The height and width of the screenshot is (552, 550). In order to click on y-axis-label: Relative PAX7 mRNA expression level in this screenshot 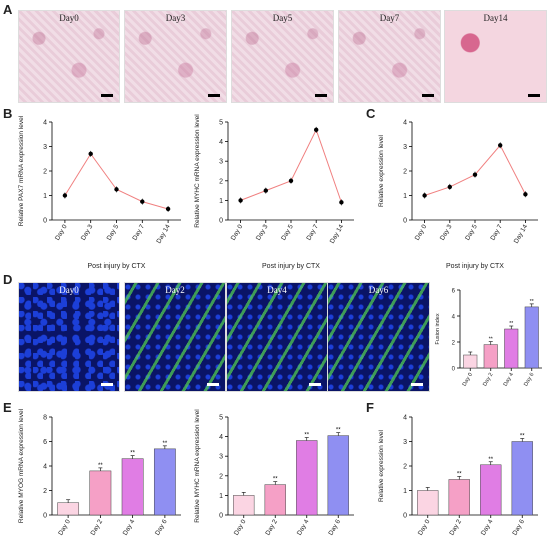, I will do `click(21, 170)`.